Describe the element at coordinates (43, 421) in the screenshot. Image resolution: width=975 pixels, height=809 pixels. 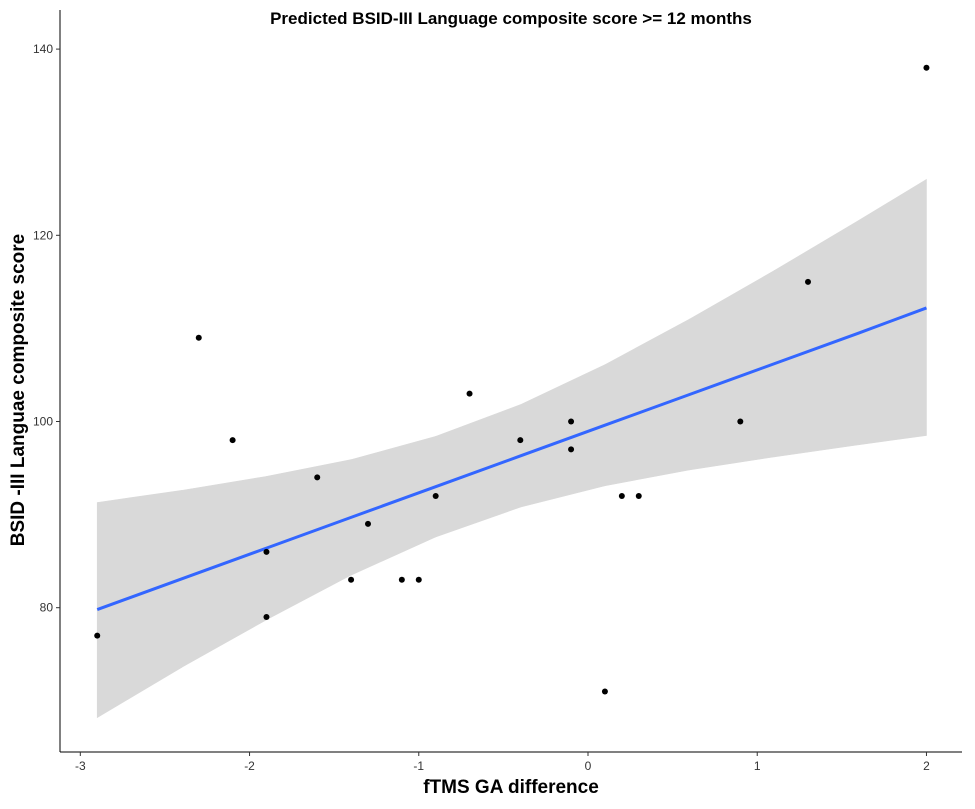
I see `y-tick-label: 100` at that location.